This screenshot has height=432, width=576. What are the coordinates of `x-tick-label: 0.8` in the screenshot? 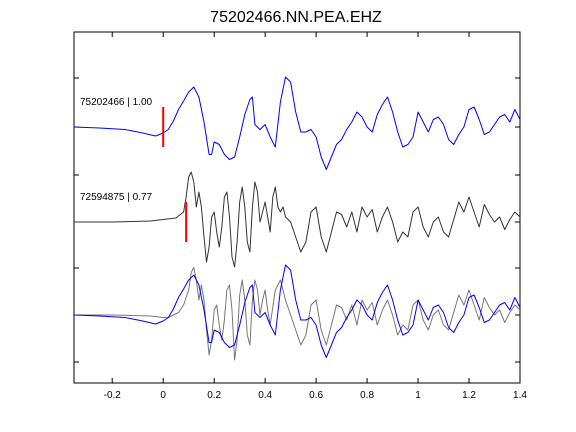 It's located at (367, 395).